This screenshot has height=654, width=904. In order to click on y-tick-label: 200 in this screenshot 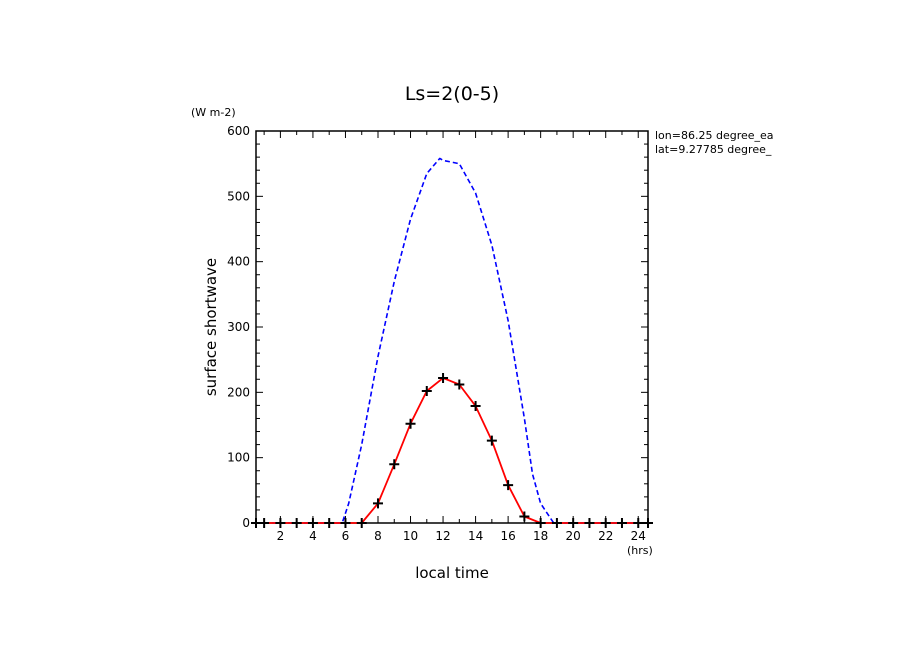, I will do `click(238, 392)`.